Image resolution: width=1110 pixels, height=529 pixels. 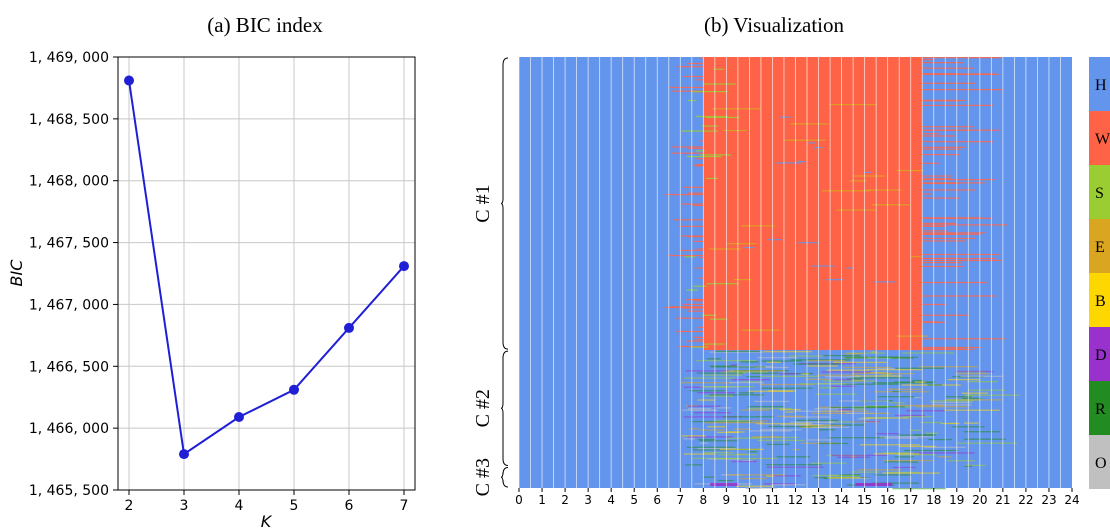 What do you see at coordinates (69, 429) in the screenshot?
I see `bic-y-tick-label: 1, 466, 000` at bounding box center [69, 429].